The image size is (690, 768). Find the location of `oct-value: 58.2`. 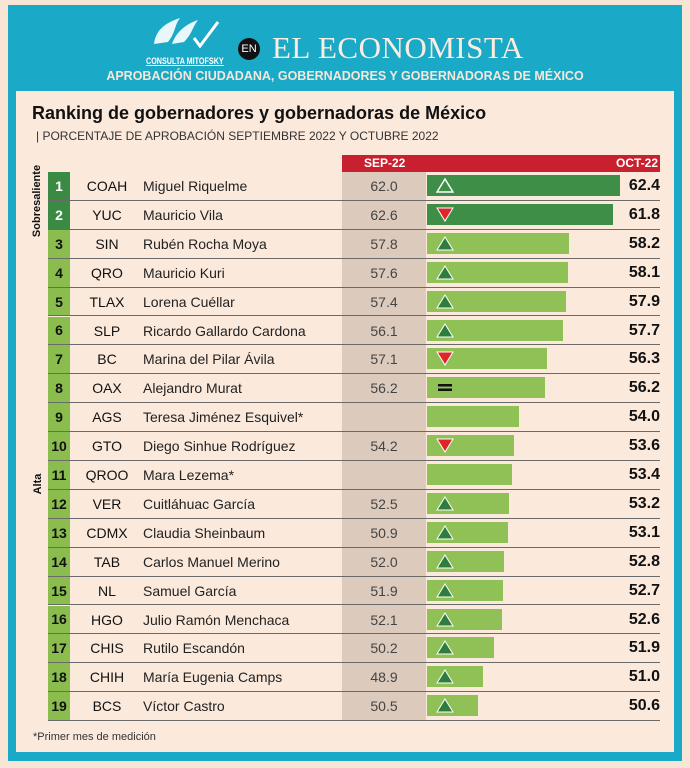

oct-value: 58.2 is located at coordinates (644, 243).